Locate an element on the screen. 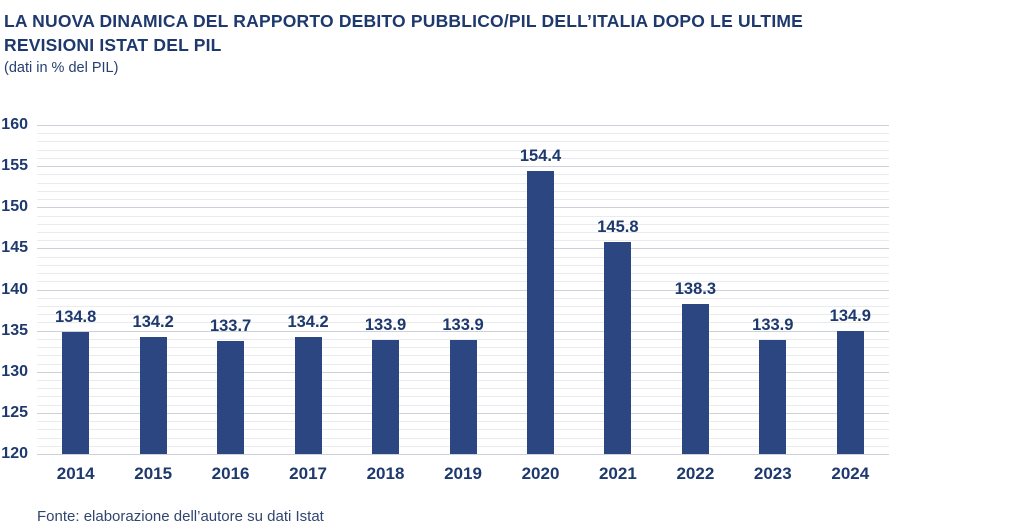 The image size is (1024, 532). x-axis-label-2014: 2014 is located at coordinates (75, 473).